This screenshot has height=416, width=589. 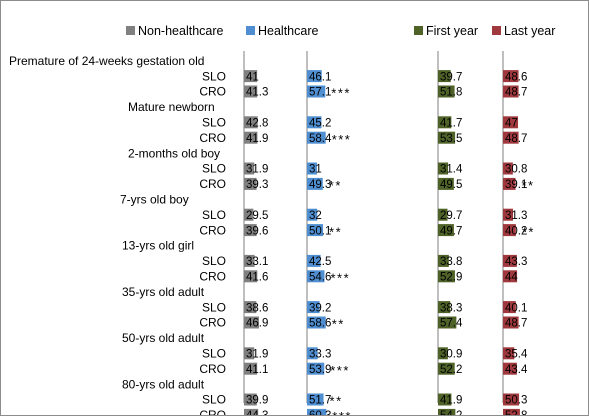 What do you see at coordinates (257, 412) in the screenshot?
I see `data-label-non-healthcare: 44.3` at bounding box center [257, 412].